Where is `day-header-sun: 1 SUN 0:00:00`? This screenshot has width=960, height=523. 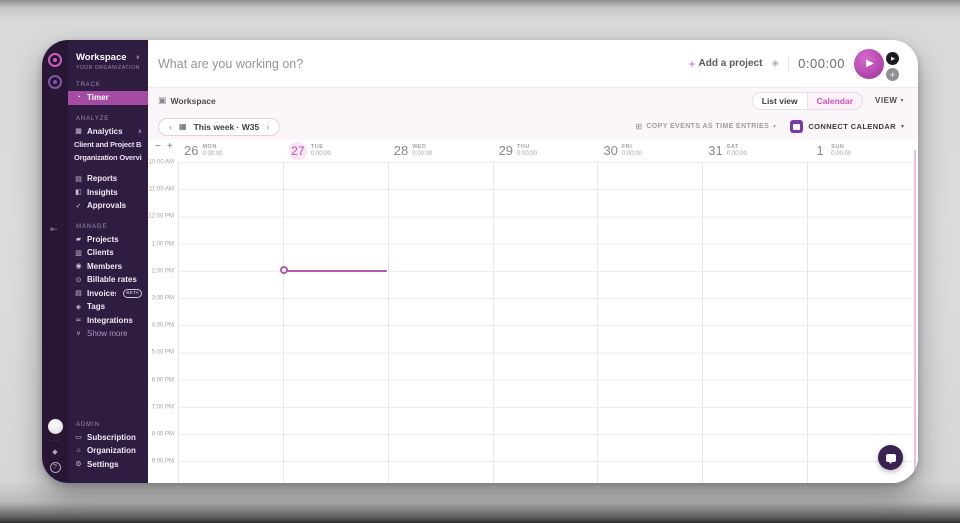 day-header-sun: 1 SUN 0:00:00 is located at coordinates (859, 151).